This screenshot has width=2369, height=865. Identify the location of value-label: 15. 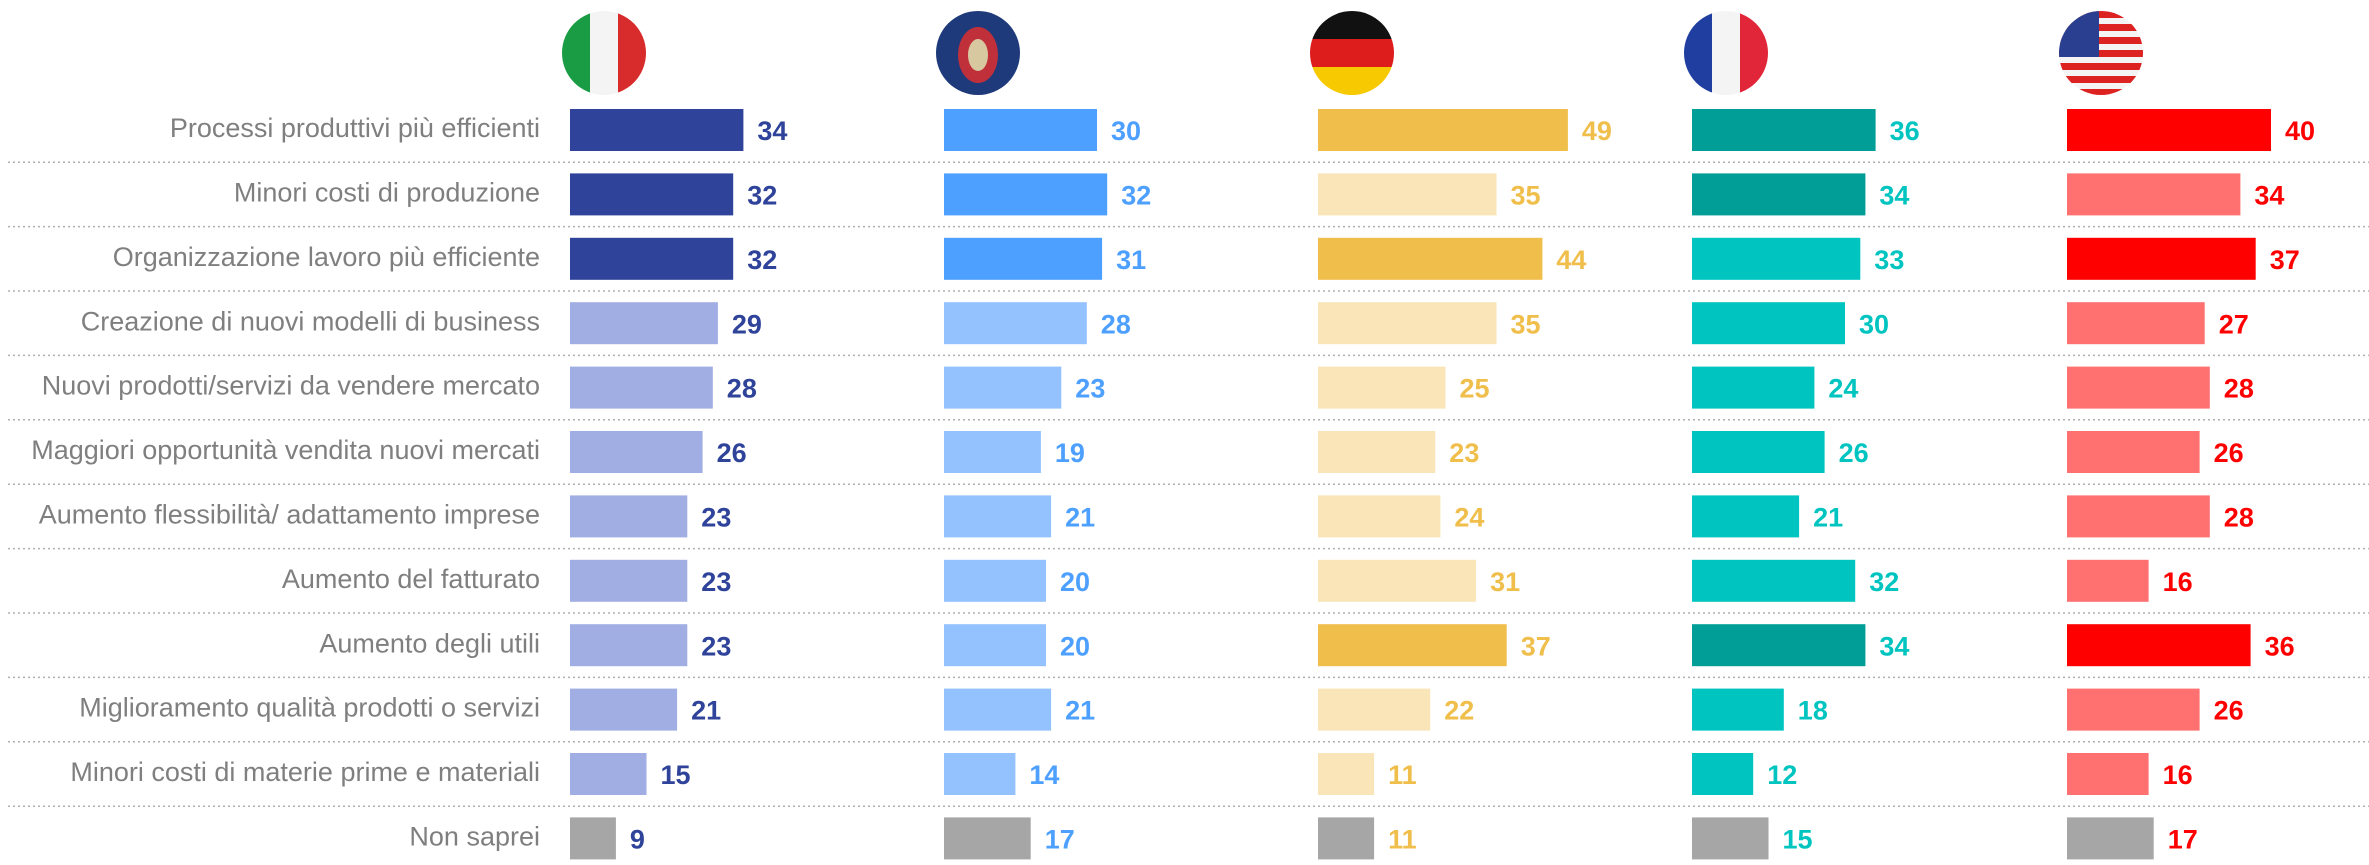
(676, 775).